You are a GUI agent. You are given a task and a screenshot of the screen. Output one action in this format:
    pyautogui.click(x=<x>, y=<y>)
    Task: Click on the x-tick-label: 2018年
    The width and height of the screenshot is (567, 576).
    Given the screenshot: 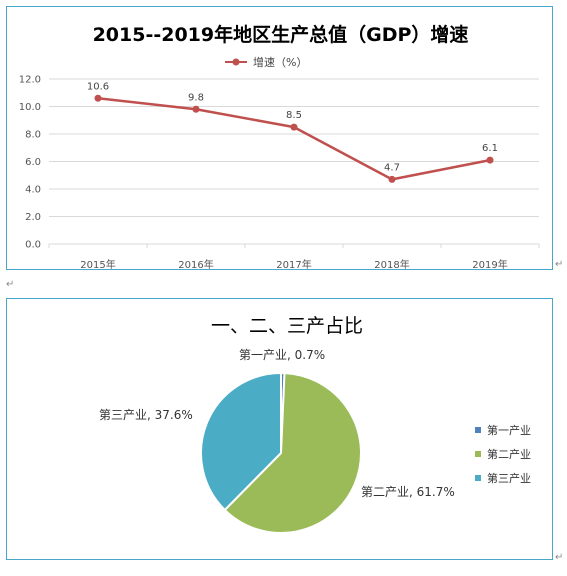 What is the action you would take?
    pyautogui.click(x=391, y=264)
    